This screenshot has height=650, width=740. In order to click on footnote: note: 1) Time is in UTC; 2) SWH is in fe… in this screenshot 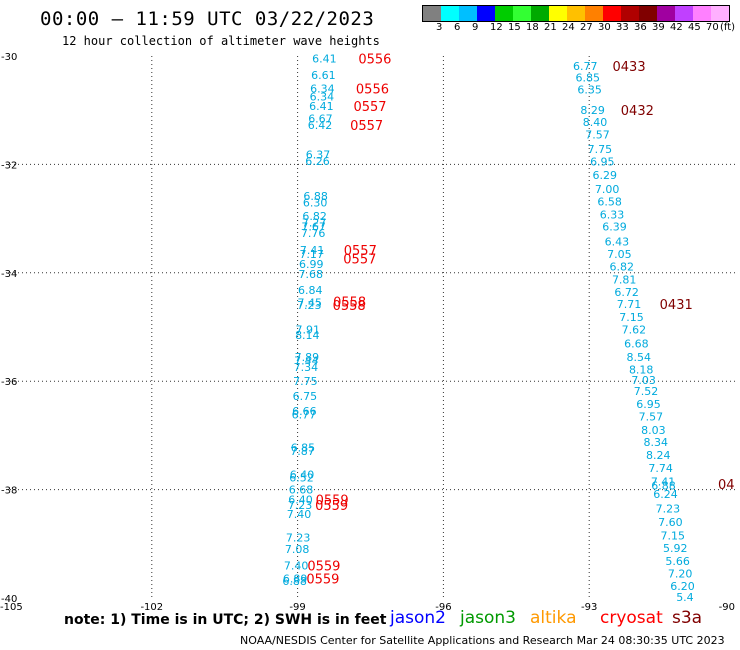, I will do `click(225, 620)`.